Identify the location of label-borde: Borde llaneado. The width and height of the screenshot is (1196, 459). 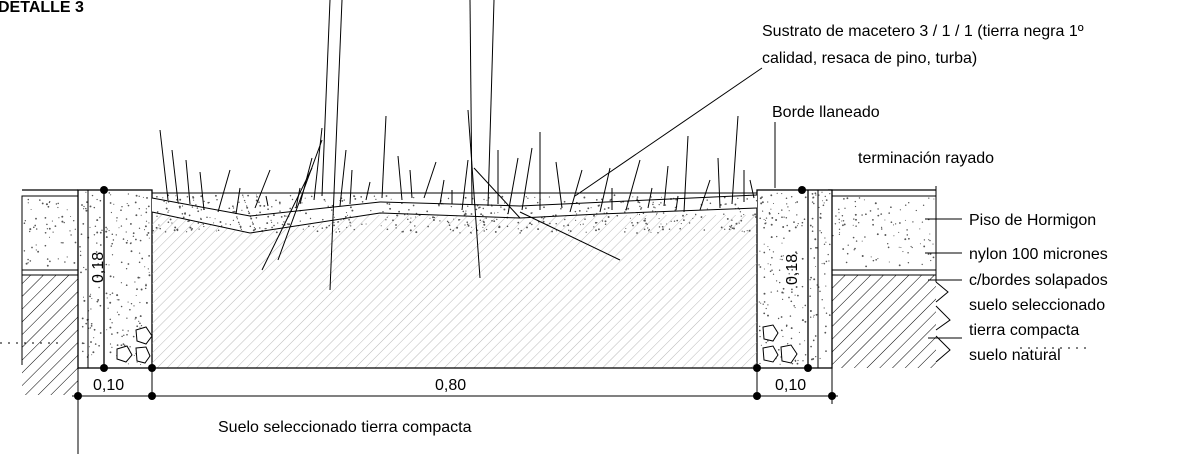
(826, 112).